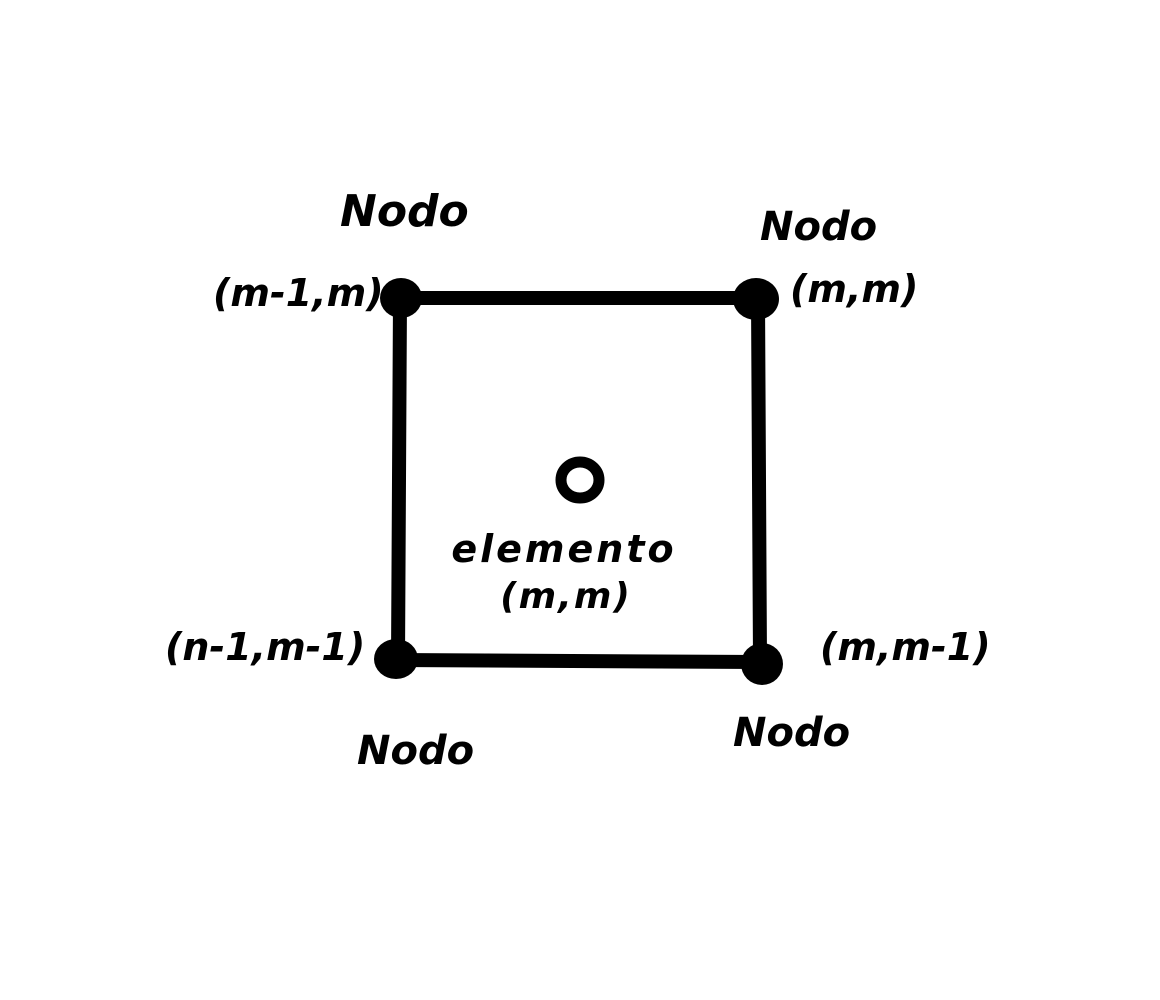  Describe the element at coordinates (265, 647) in the screenshot. I see `node-coords-bottom-left: (n-1,m-1)` at that location.